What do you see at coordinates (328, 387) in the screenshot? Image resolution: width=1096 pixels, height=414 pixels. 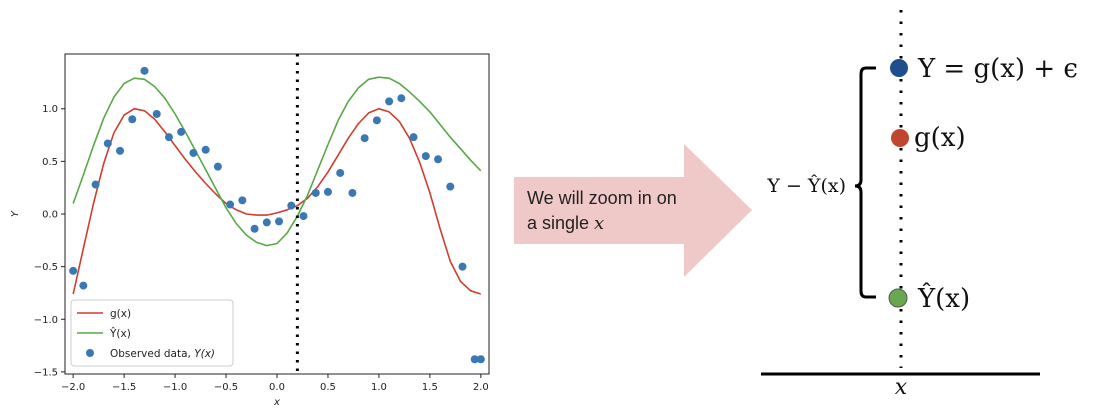 I see `x-tick-label: 0.5` at bounding box center [328, 387].